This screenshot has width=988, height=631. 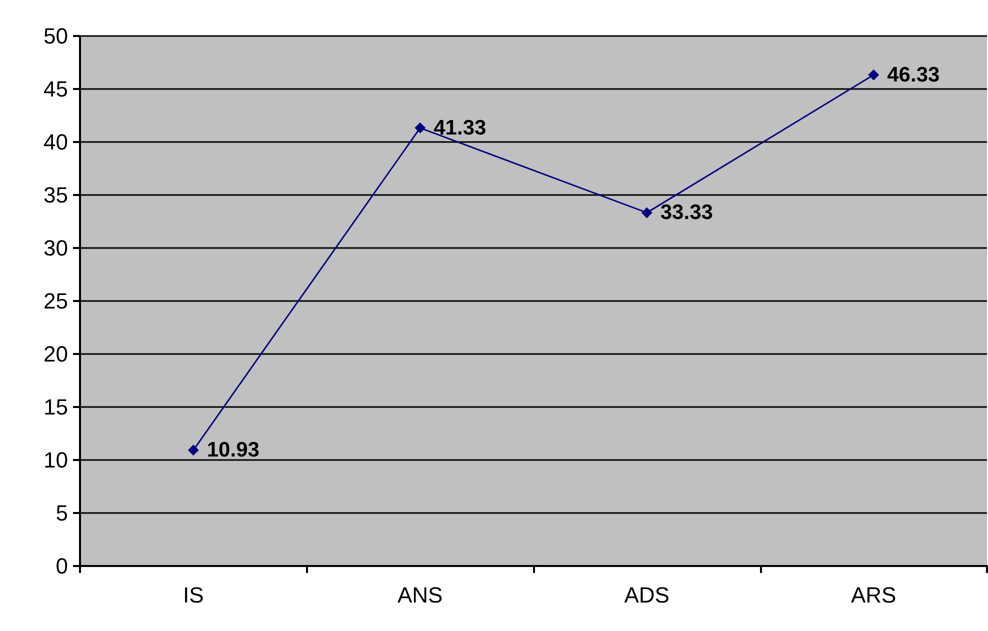 What do you see at coordinates (56, 460) in the screenshot?
I see `y-tick-label: 10` at bounding box center [56, 460].